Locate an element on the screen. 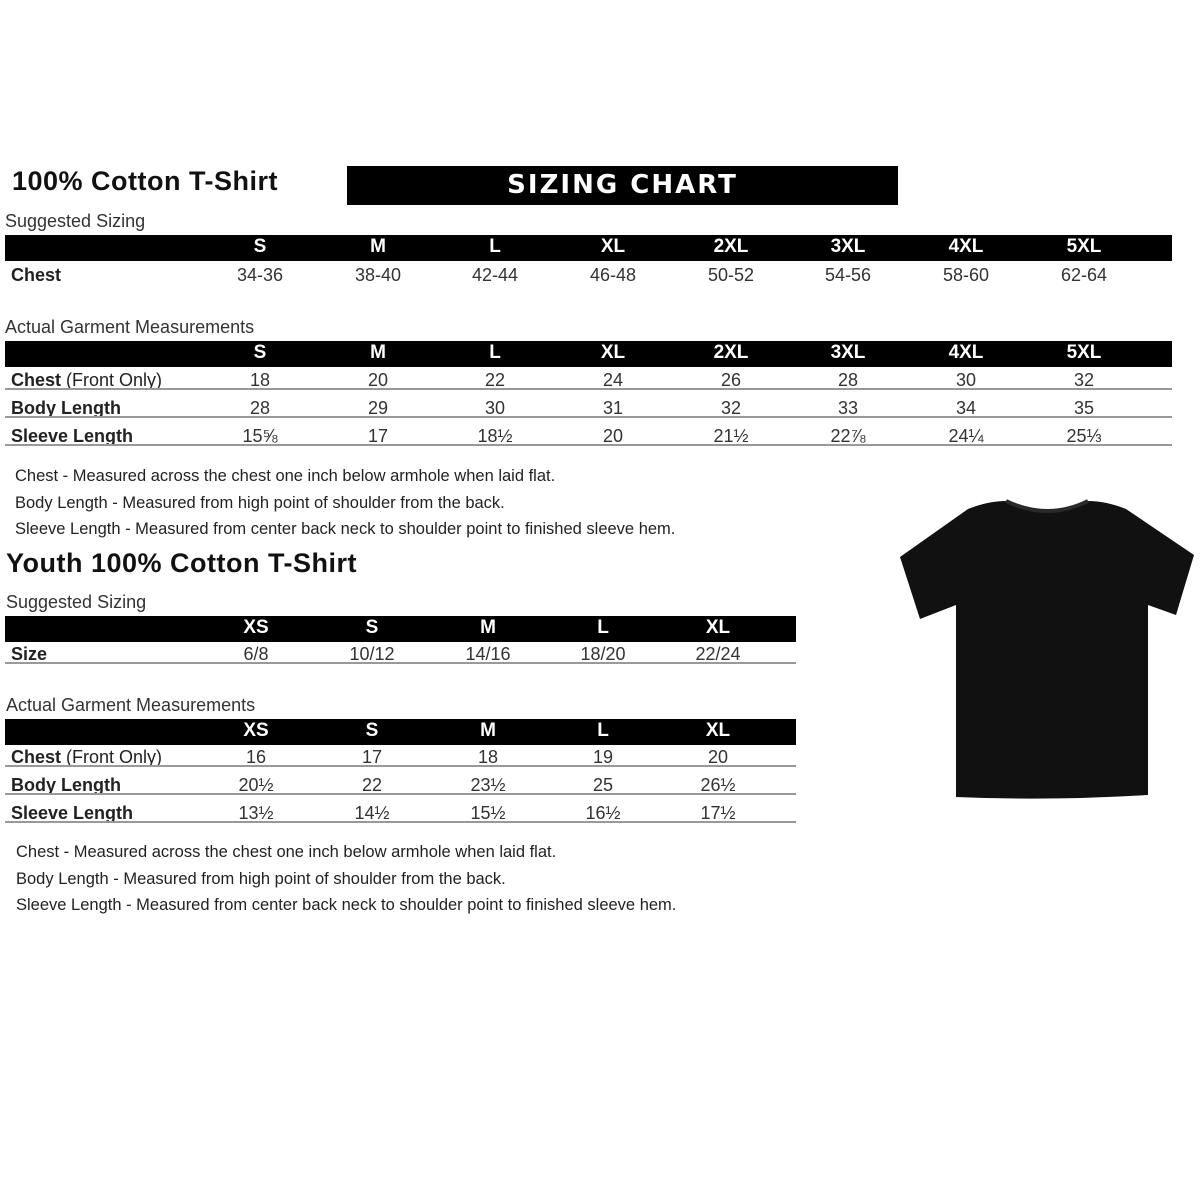 This screenshot has width=1200, height=1200. adult-title: 100% Cotton T-Shirt is located at coordinates (145, 181).